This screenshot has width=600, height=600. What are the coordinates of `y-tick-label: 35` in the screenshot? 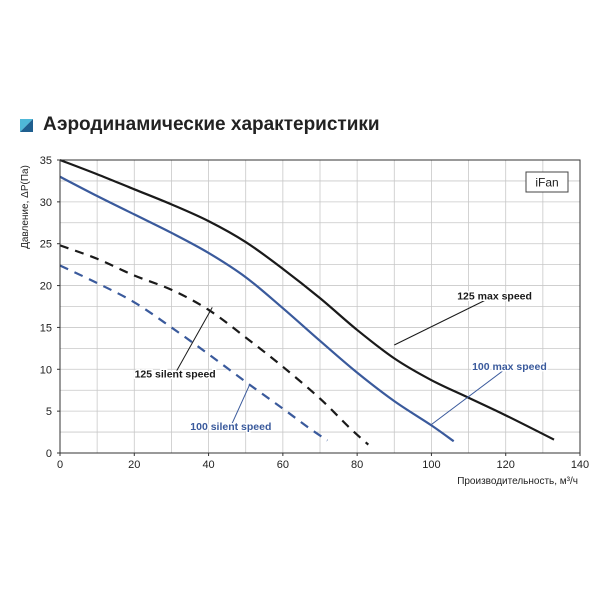 It's located at (46, 161).